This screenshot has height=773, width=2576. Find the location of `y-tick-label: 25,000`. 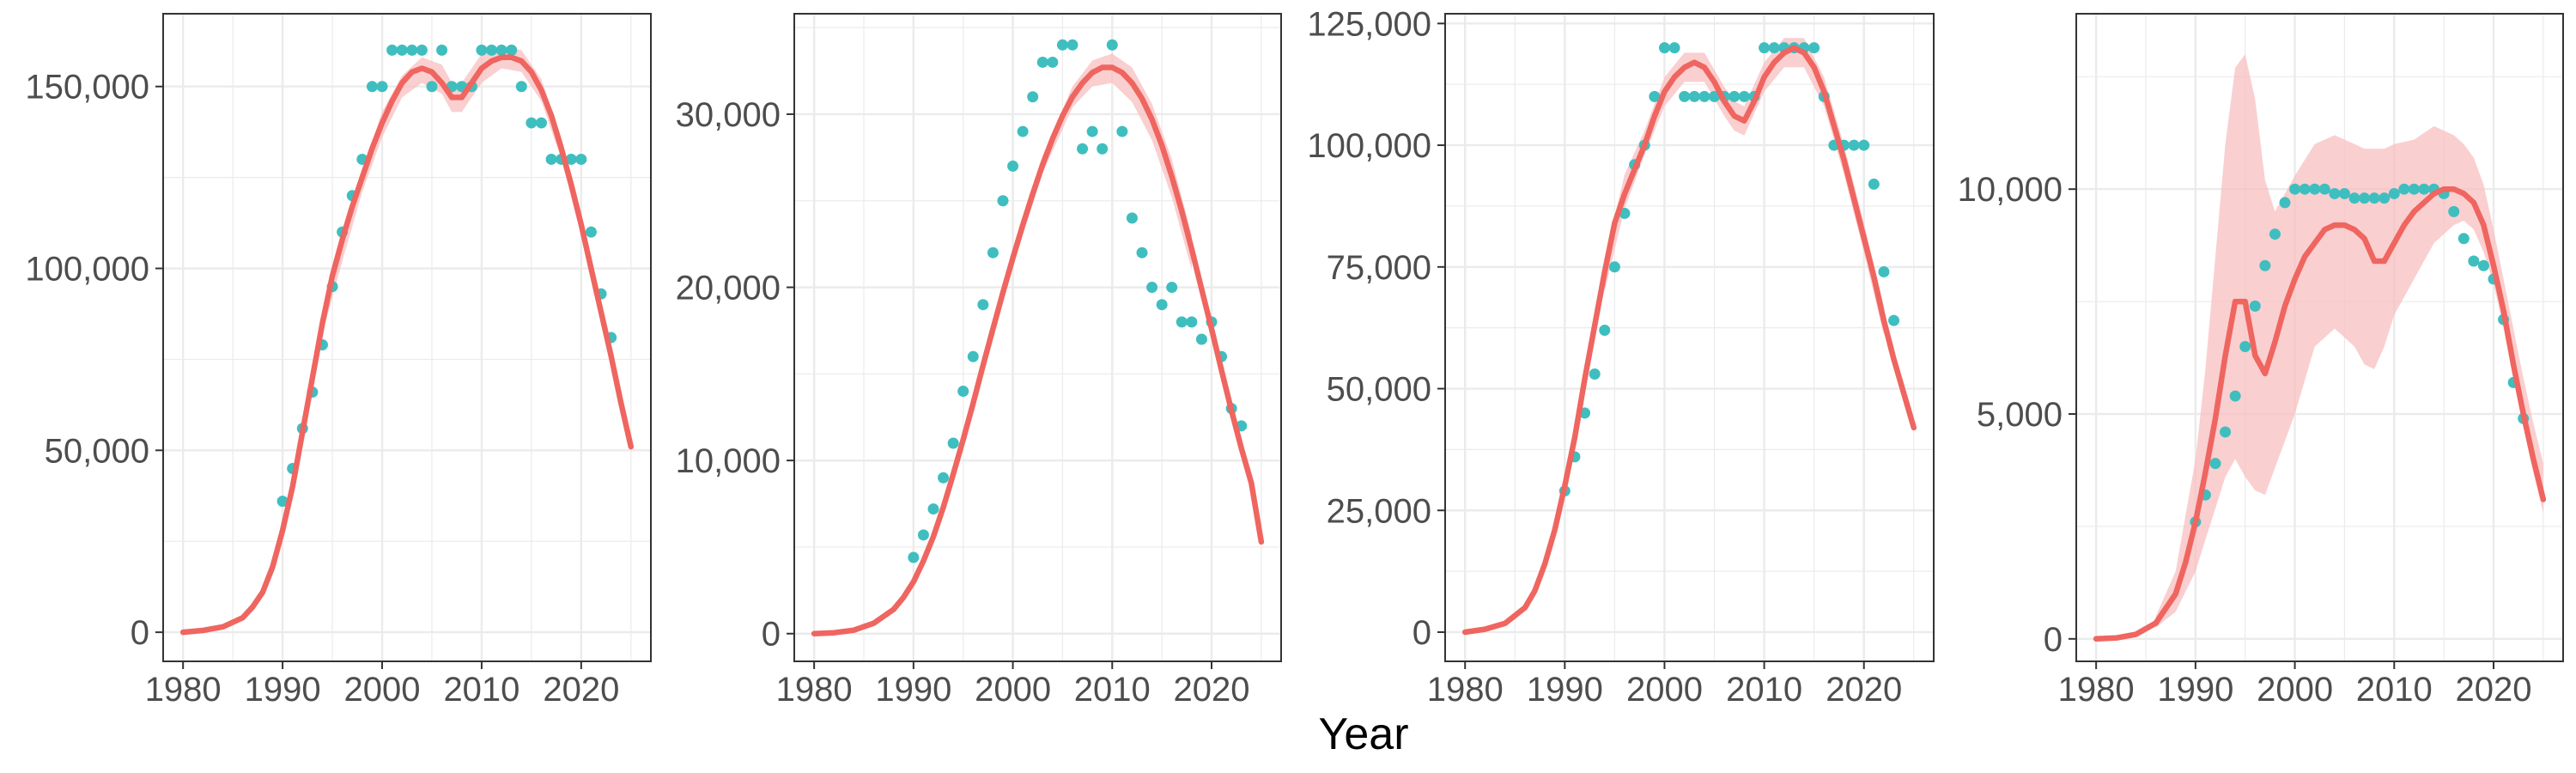

y-tick-label: 25,000 is located at coordinates (1379, 511).